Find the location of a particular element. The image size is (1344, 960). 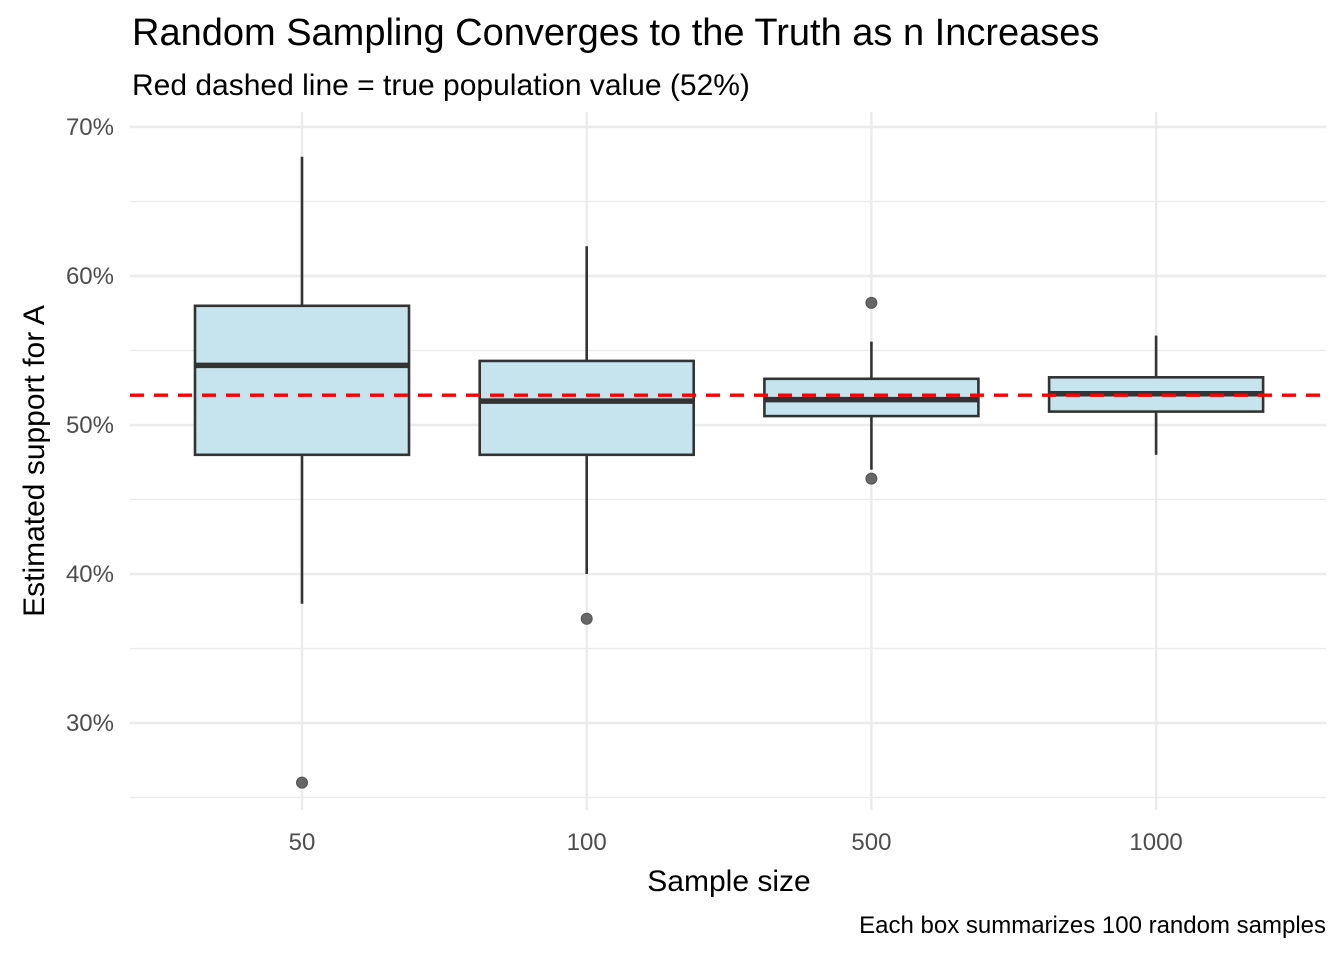

chart-caption: Each box summarizes 100 random samples is located at coordinates (1092, 925).